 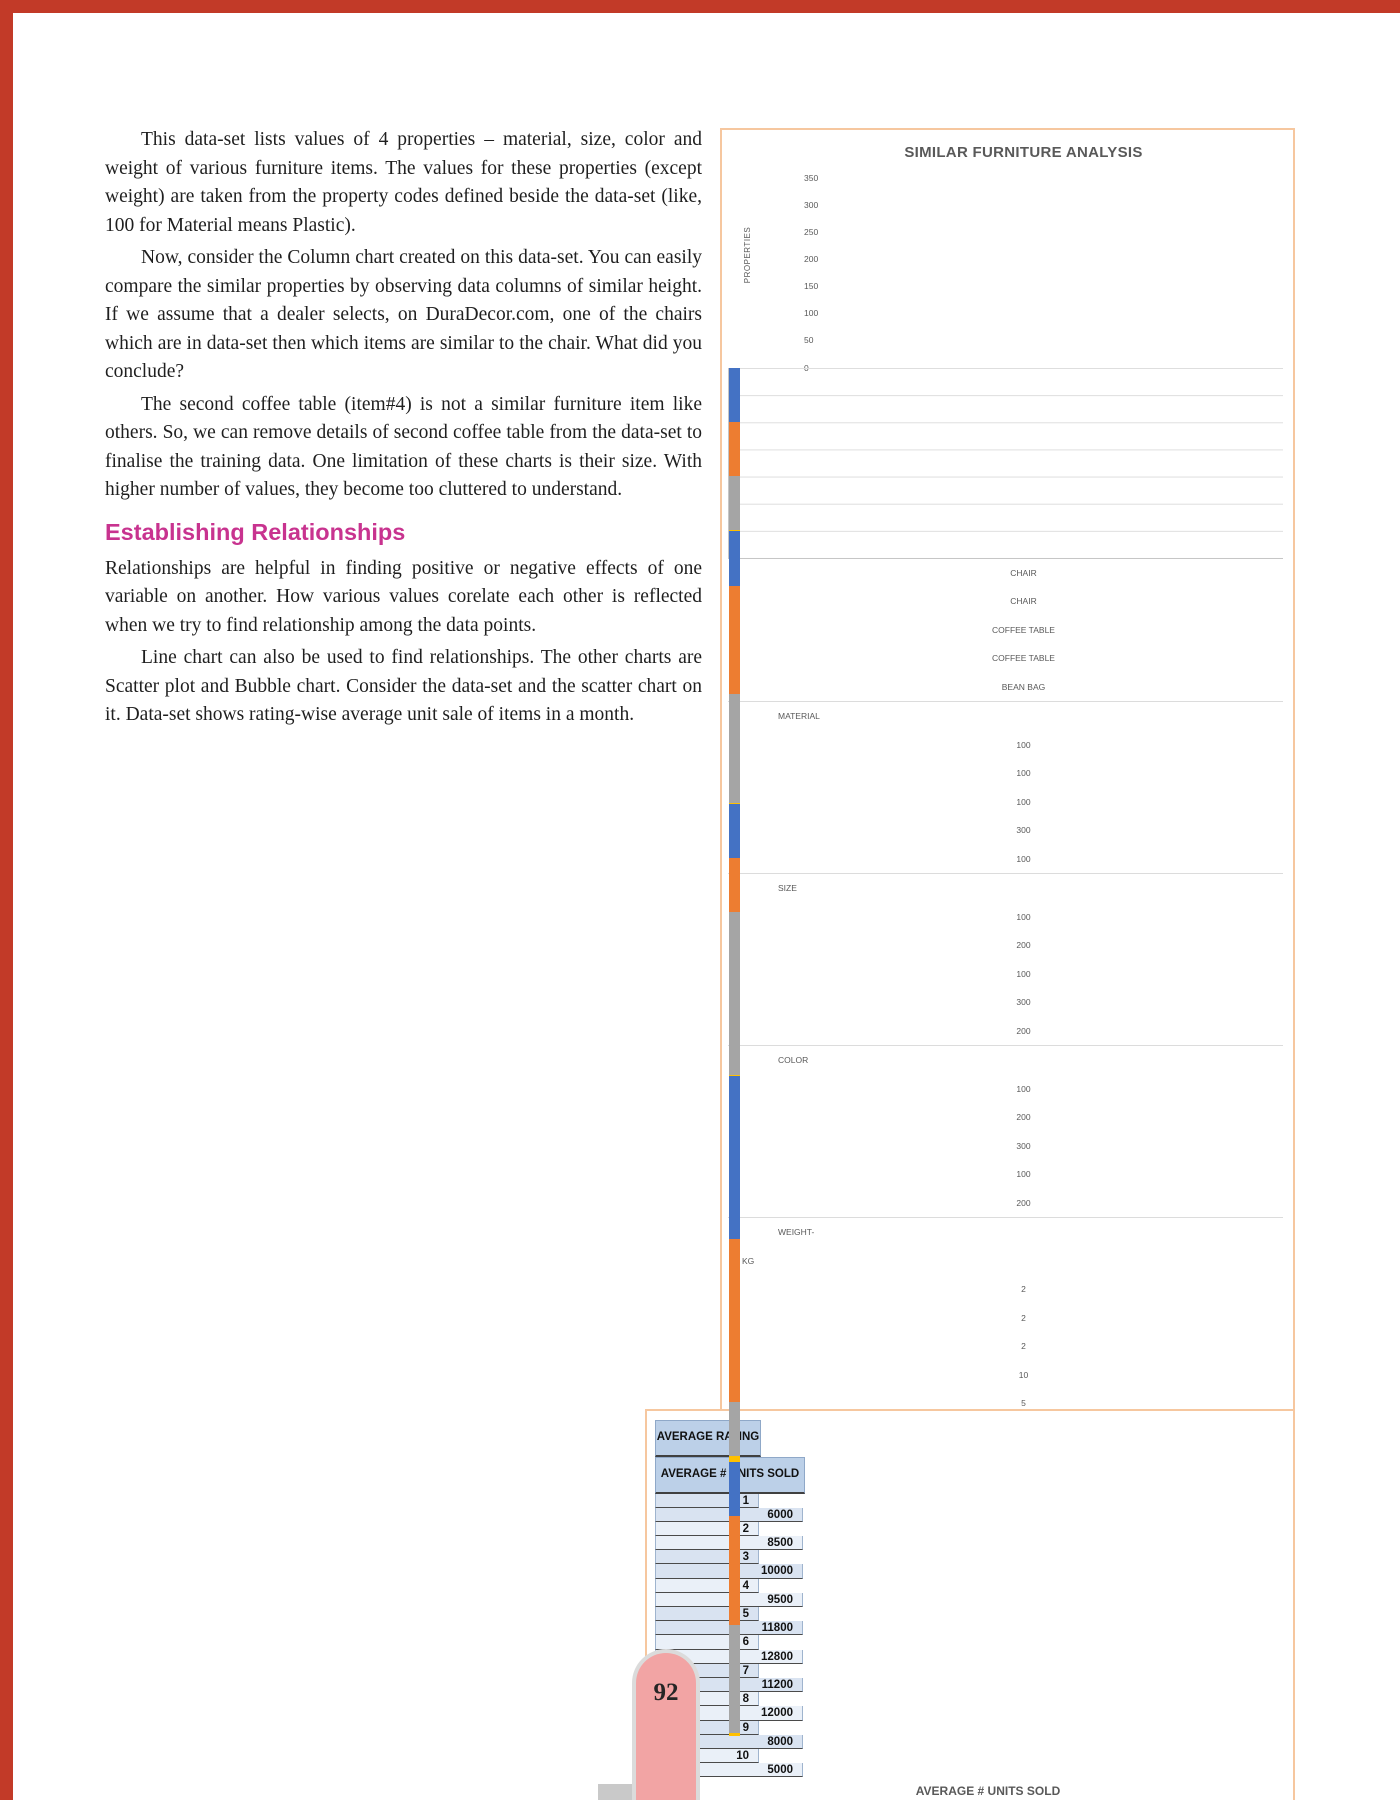 What do you see at coordinates (1023, 1403) in the screenshot?
I see `data-value: 5` at bounding box center [1023, 1403].